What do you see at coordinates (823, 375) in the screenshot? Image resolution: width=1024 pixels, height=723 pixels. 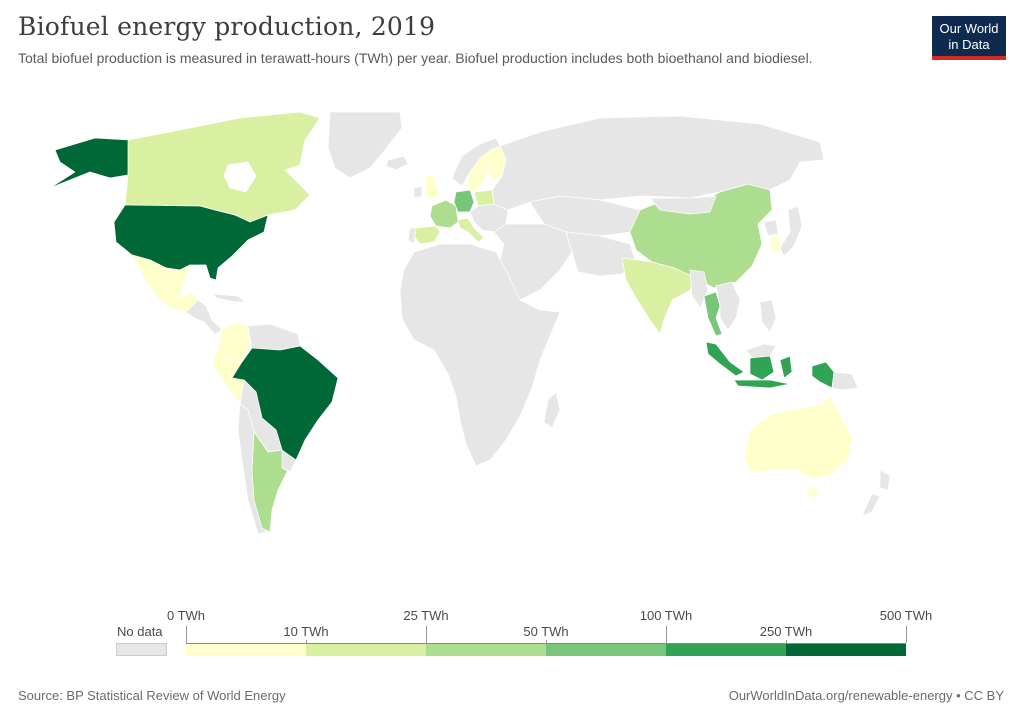 I see `map-region-indonesia-papua` at bounding box center [823, 375].